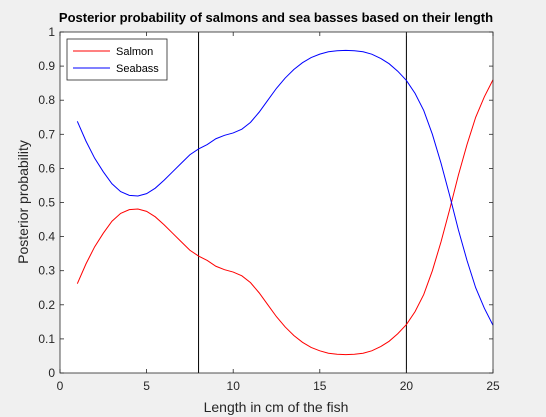  Describe the element at coordinates (276, 407) in the screenshot. I see `x-axis-label: Length in cm of the fish` at that location.